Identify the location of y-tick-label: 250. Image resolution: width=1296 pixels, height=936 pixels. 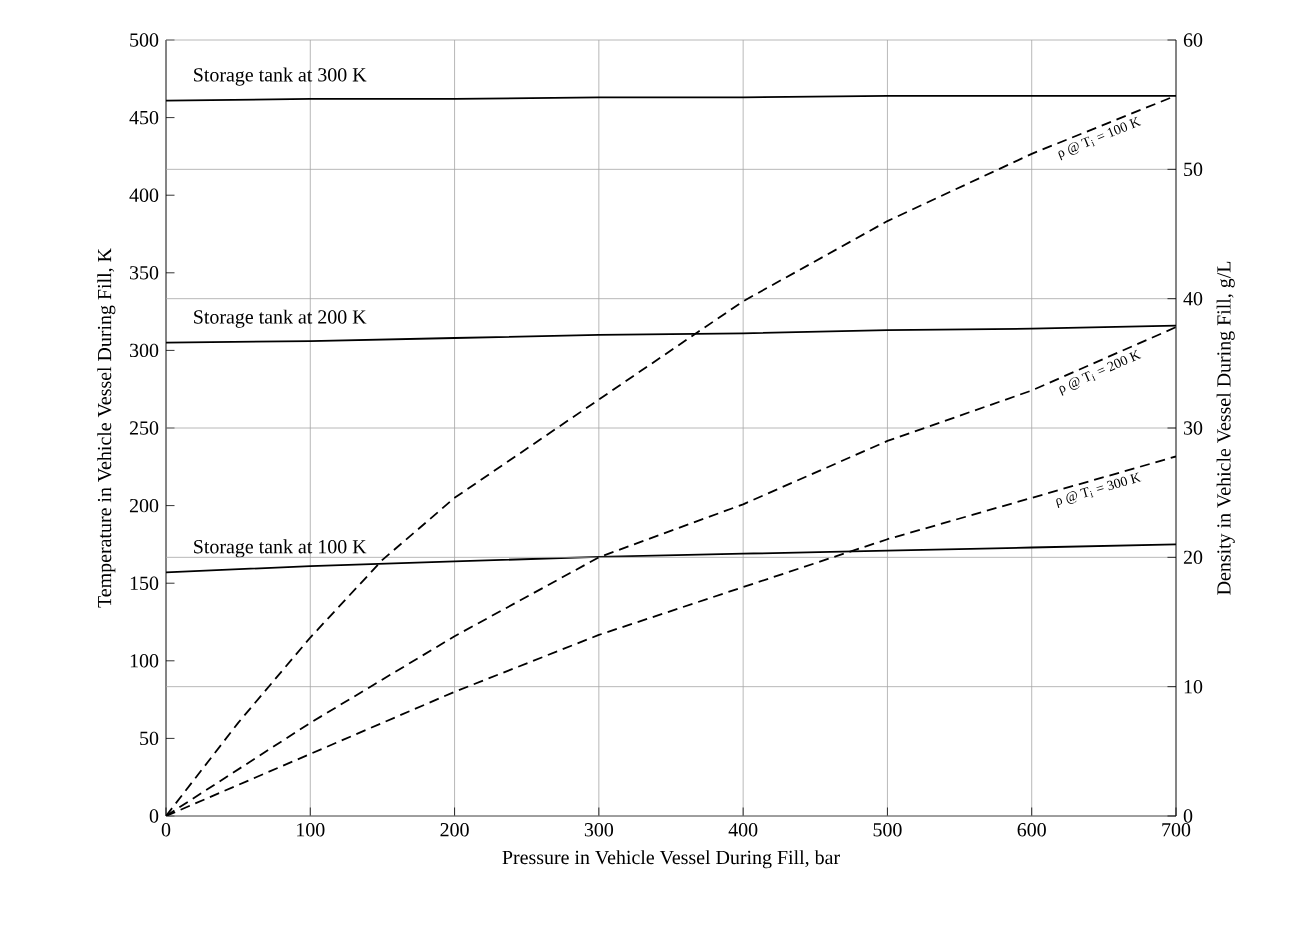
(144, 428).